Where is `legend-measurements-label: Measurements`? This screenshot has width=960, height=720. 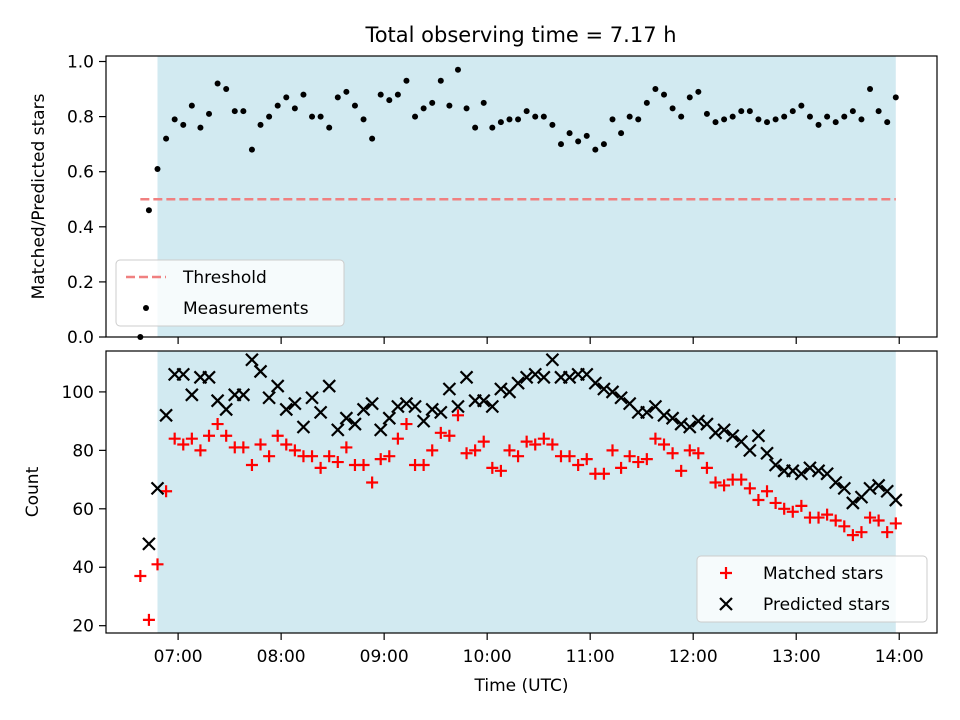
legend-measurements-label: Measurements is located at coordinates (246, 309).